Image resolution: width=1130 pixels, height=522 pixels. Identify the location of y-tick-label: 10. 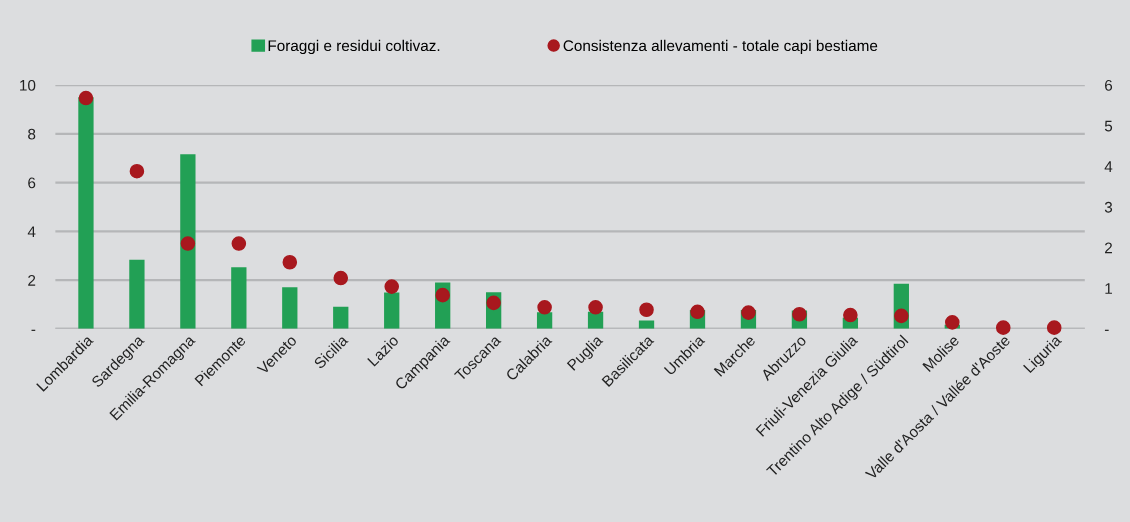
(28, 85).